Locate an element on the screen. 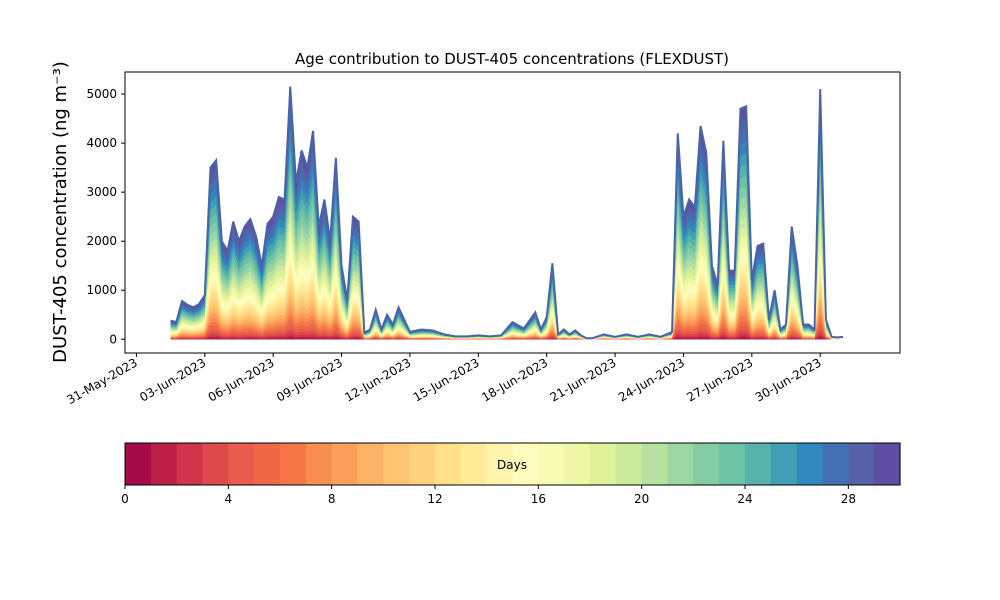 The image size is (1000, 600). colorbar-label: Days is located at coordinates (512, 465).